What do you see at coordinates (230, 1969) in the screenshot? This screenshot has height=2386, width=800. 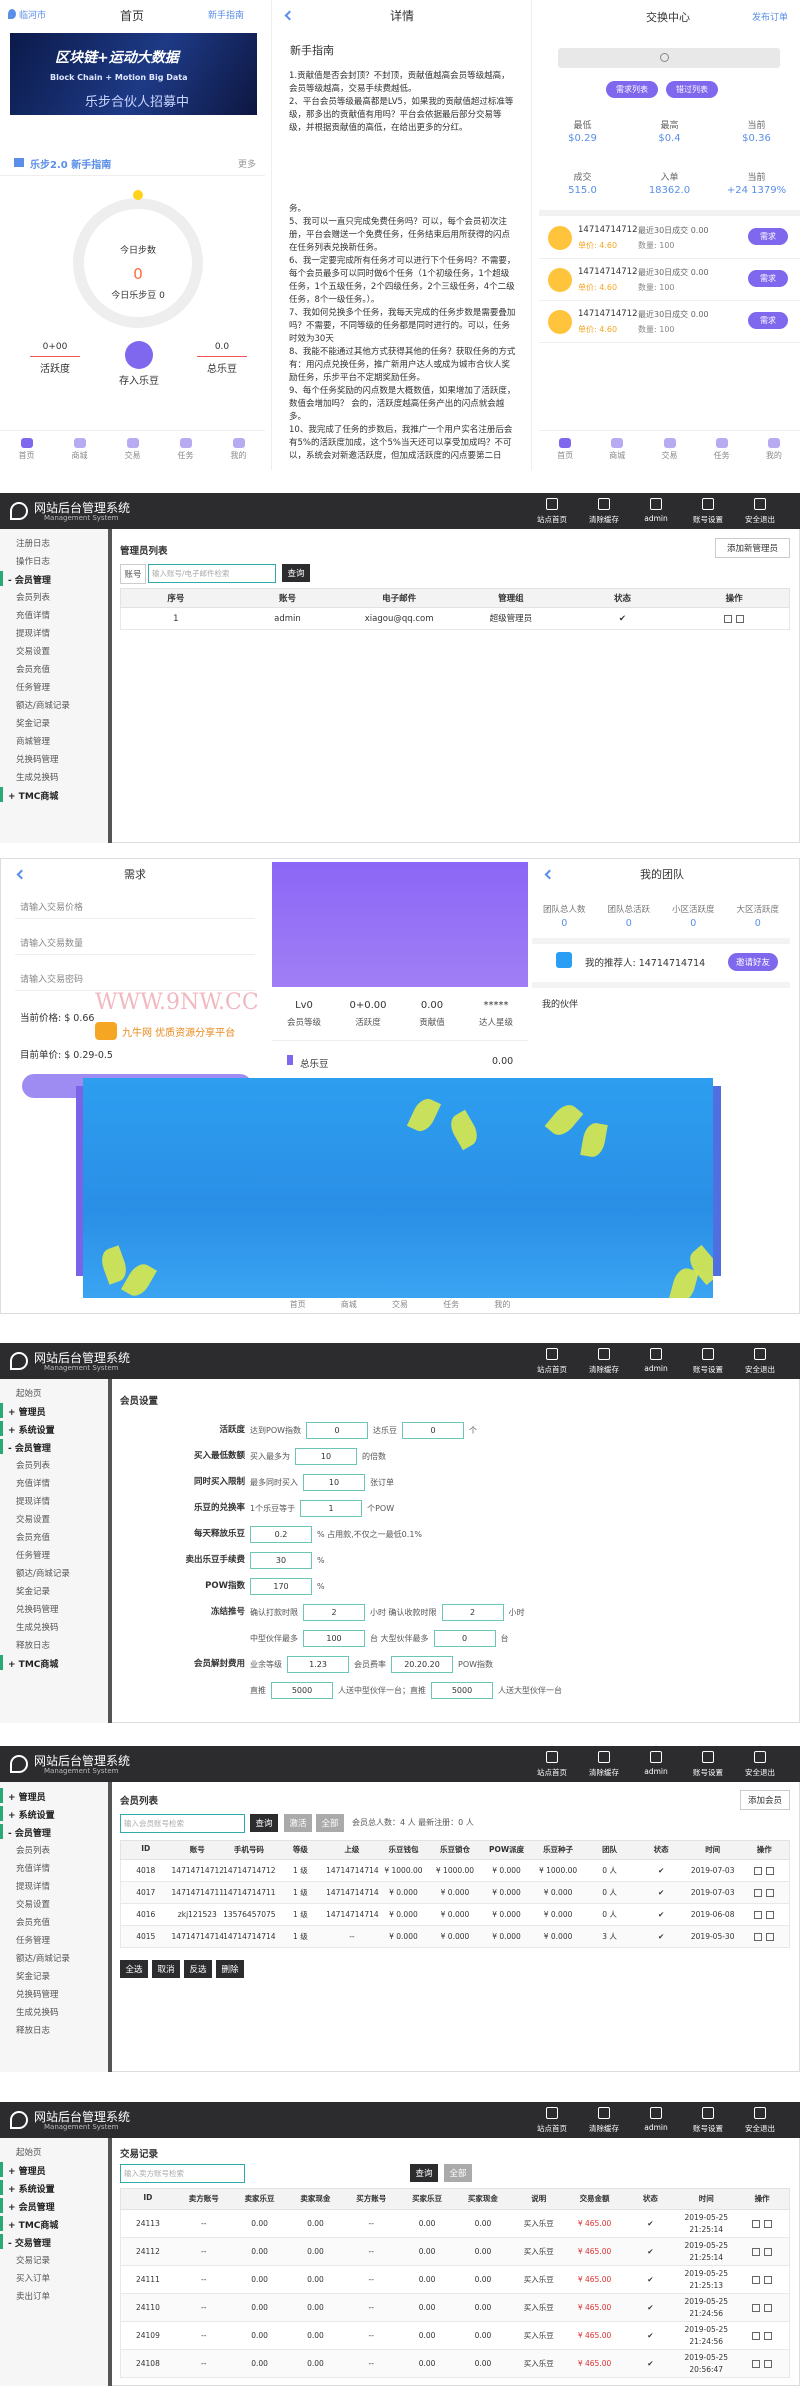 I see `button: 删除` at bounding box center [230, 1969].